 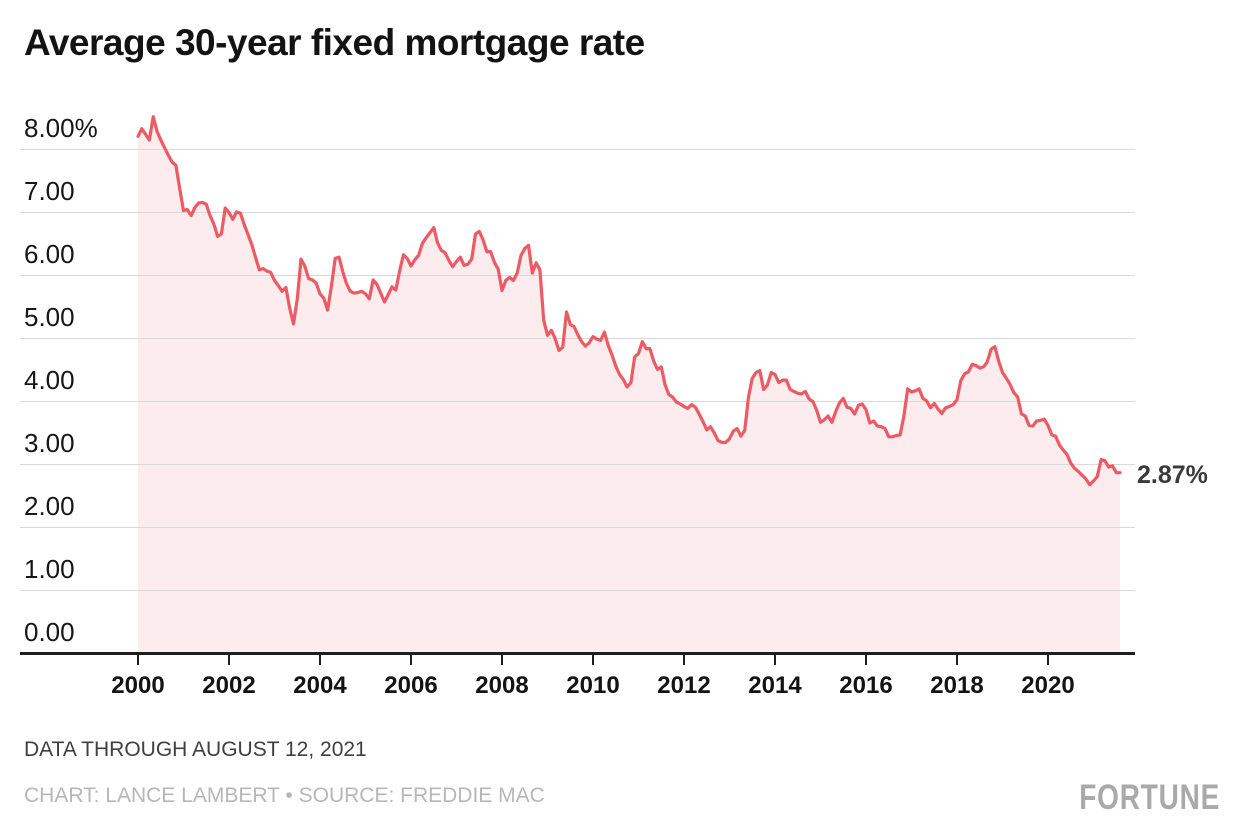 What do you see at coordinates (502, 685) in the screenshot?
I see `x-axis-label: 2008` at bounding box center [502, 685].